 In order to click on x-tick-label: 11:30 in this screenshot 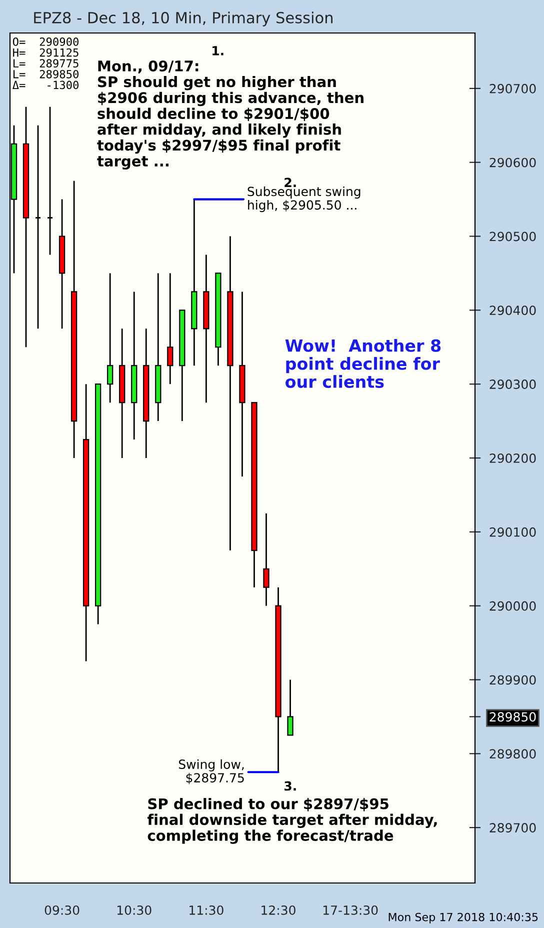, I will do `click(207, 910)`.